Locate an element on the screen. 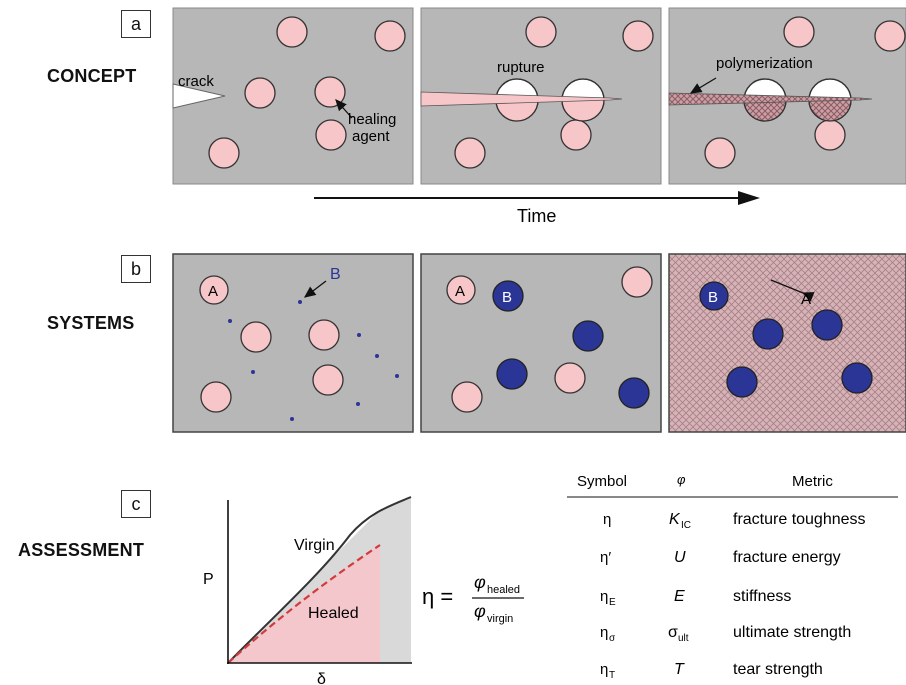  graph-y-label: P is located at coordinates (208, 579).